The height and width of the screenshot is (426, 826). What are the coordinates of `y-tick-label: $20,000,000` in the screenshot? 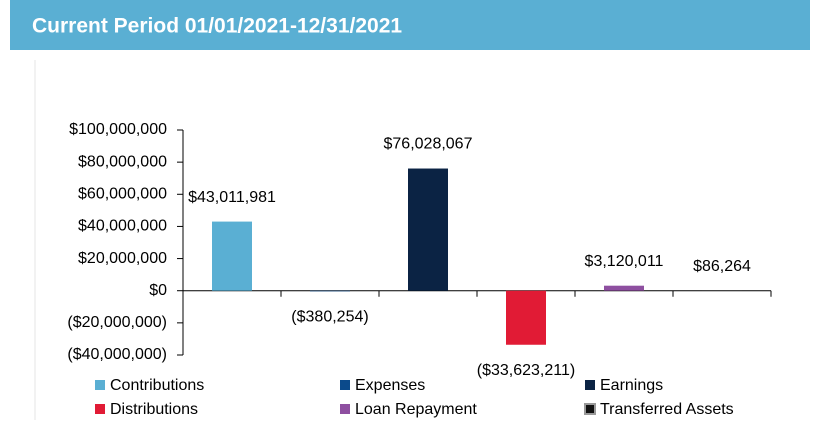 It's located at (122, 258).